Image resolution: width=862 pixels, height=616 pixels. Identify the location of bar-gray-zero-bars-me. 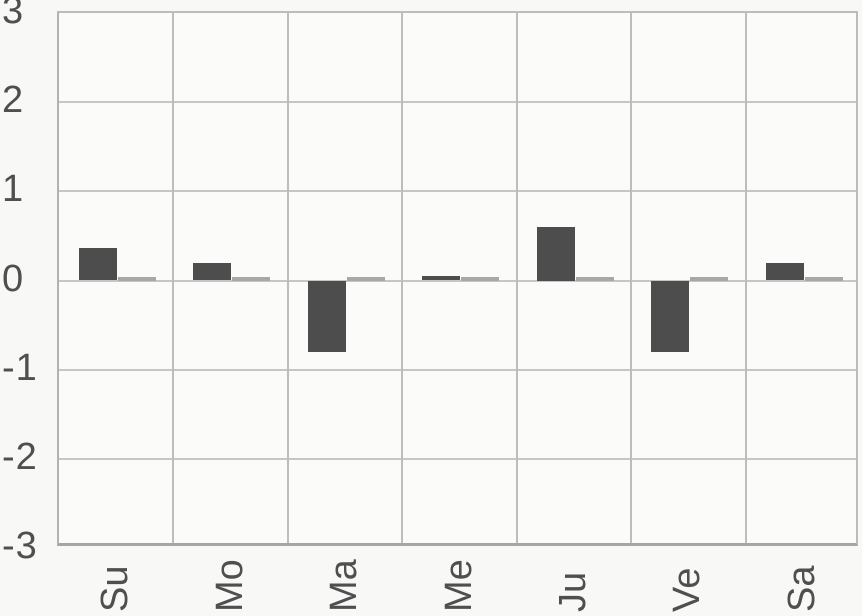
(480, 278).